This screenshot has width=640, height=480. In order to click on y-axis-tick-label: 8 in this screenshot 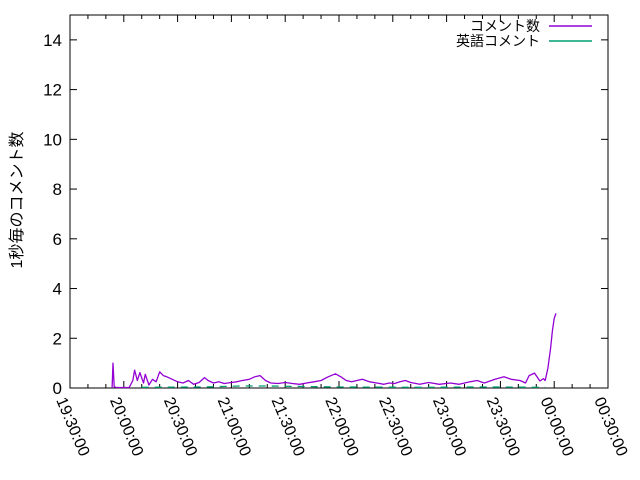, I will do `click(57, 189)`.